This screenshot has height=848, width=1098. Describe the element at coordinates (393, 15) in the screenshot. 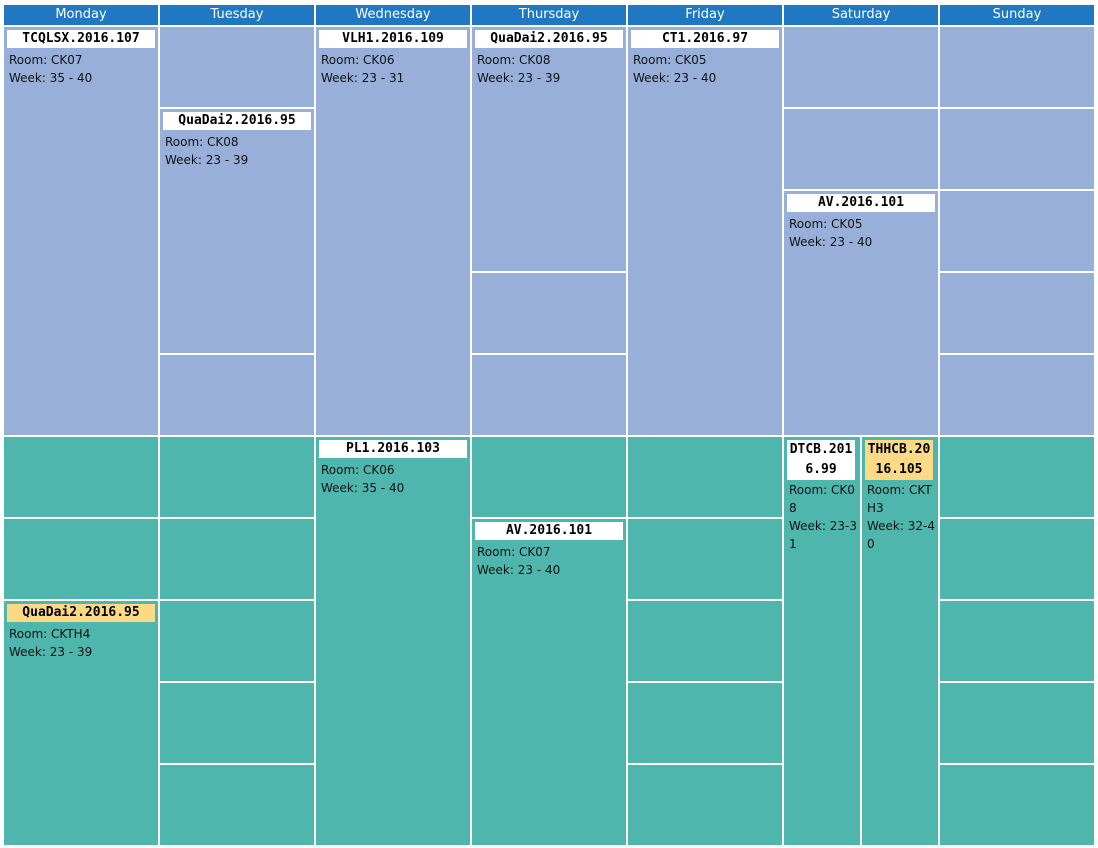

I see `day-header-wednesday: Wednesday` at that location.